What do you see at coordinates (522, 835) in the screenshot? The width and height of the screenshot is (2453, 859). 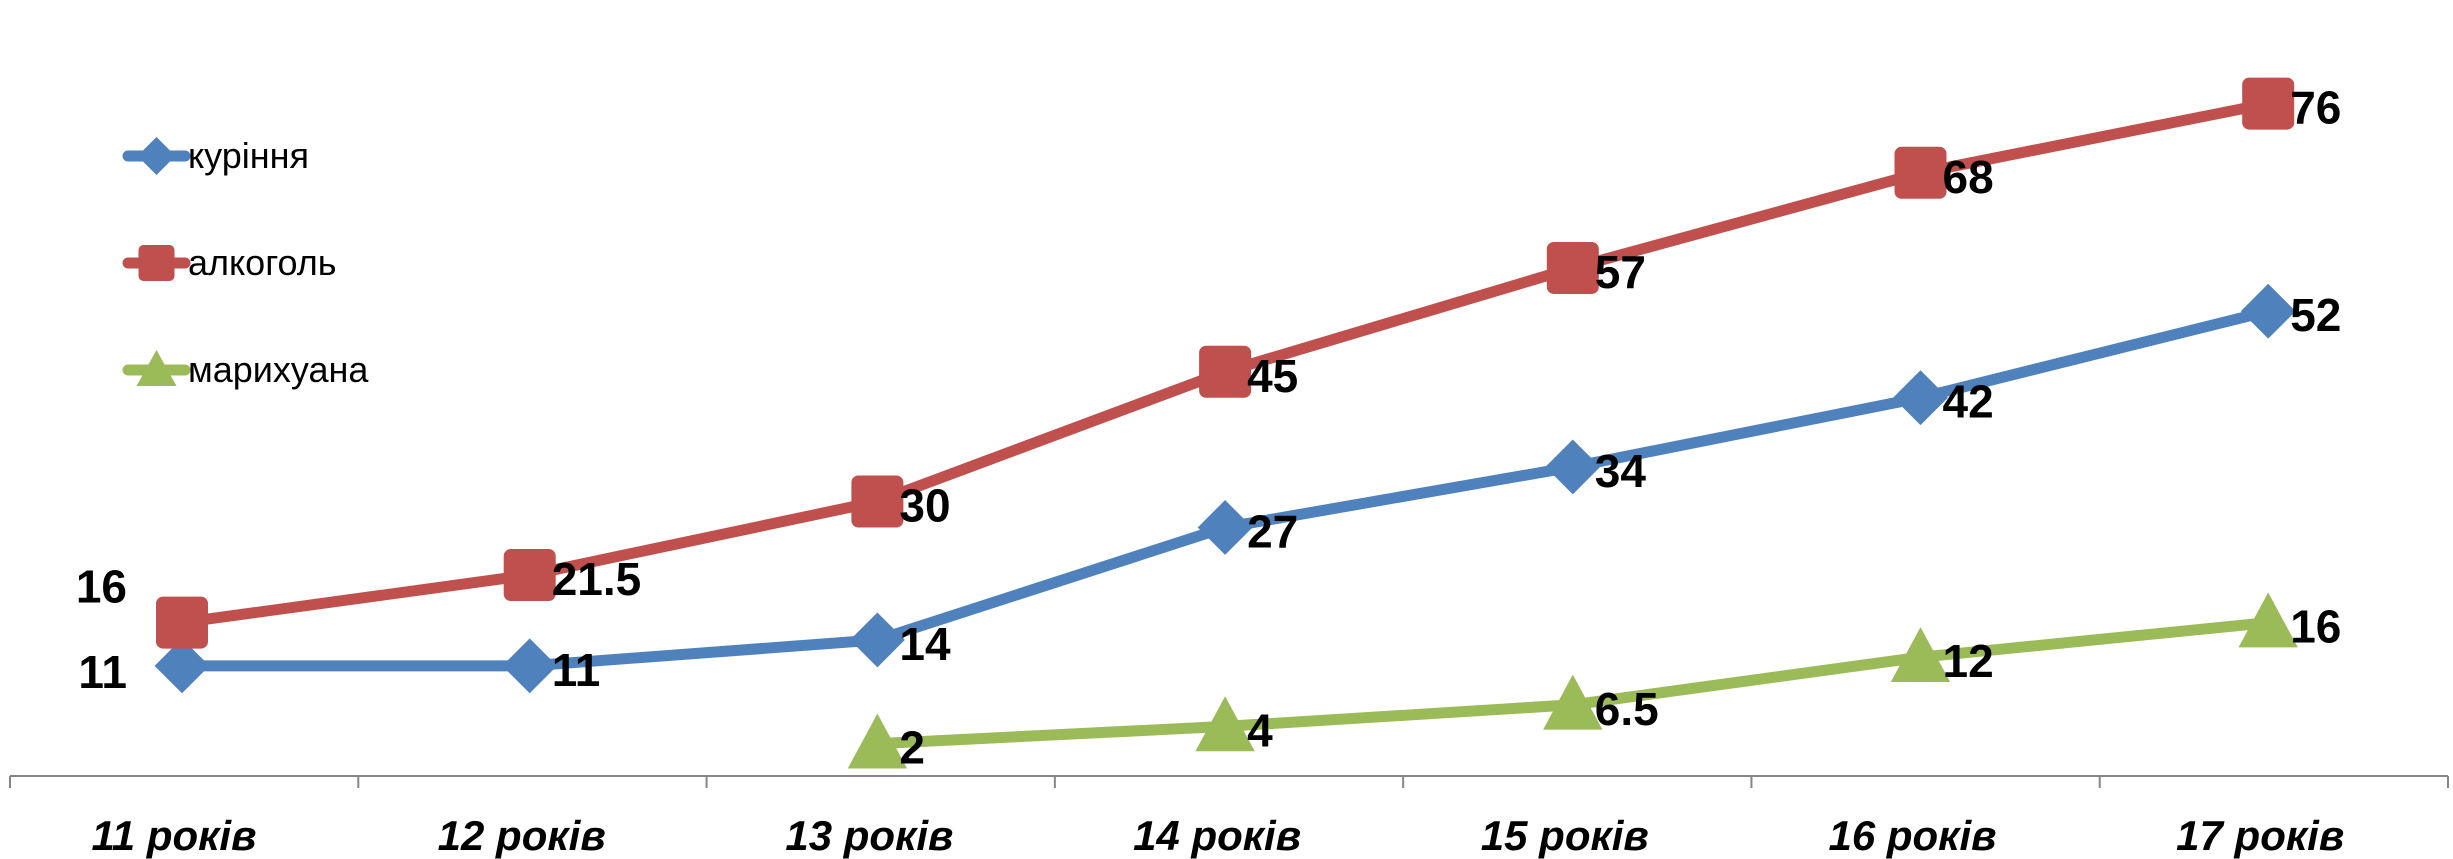 I see `x-tick-label: 12 років` at bounding box center [522, 835].